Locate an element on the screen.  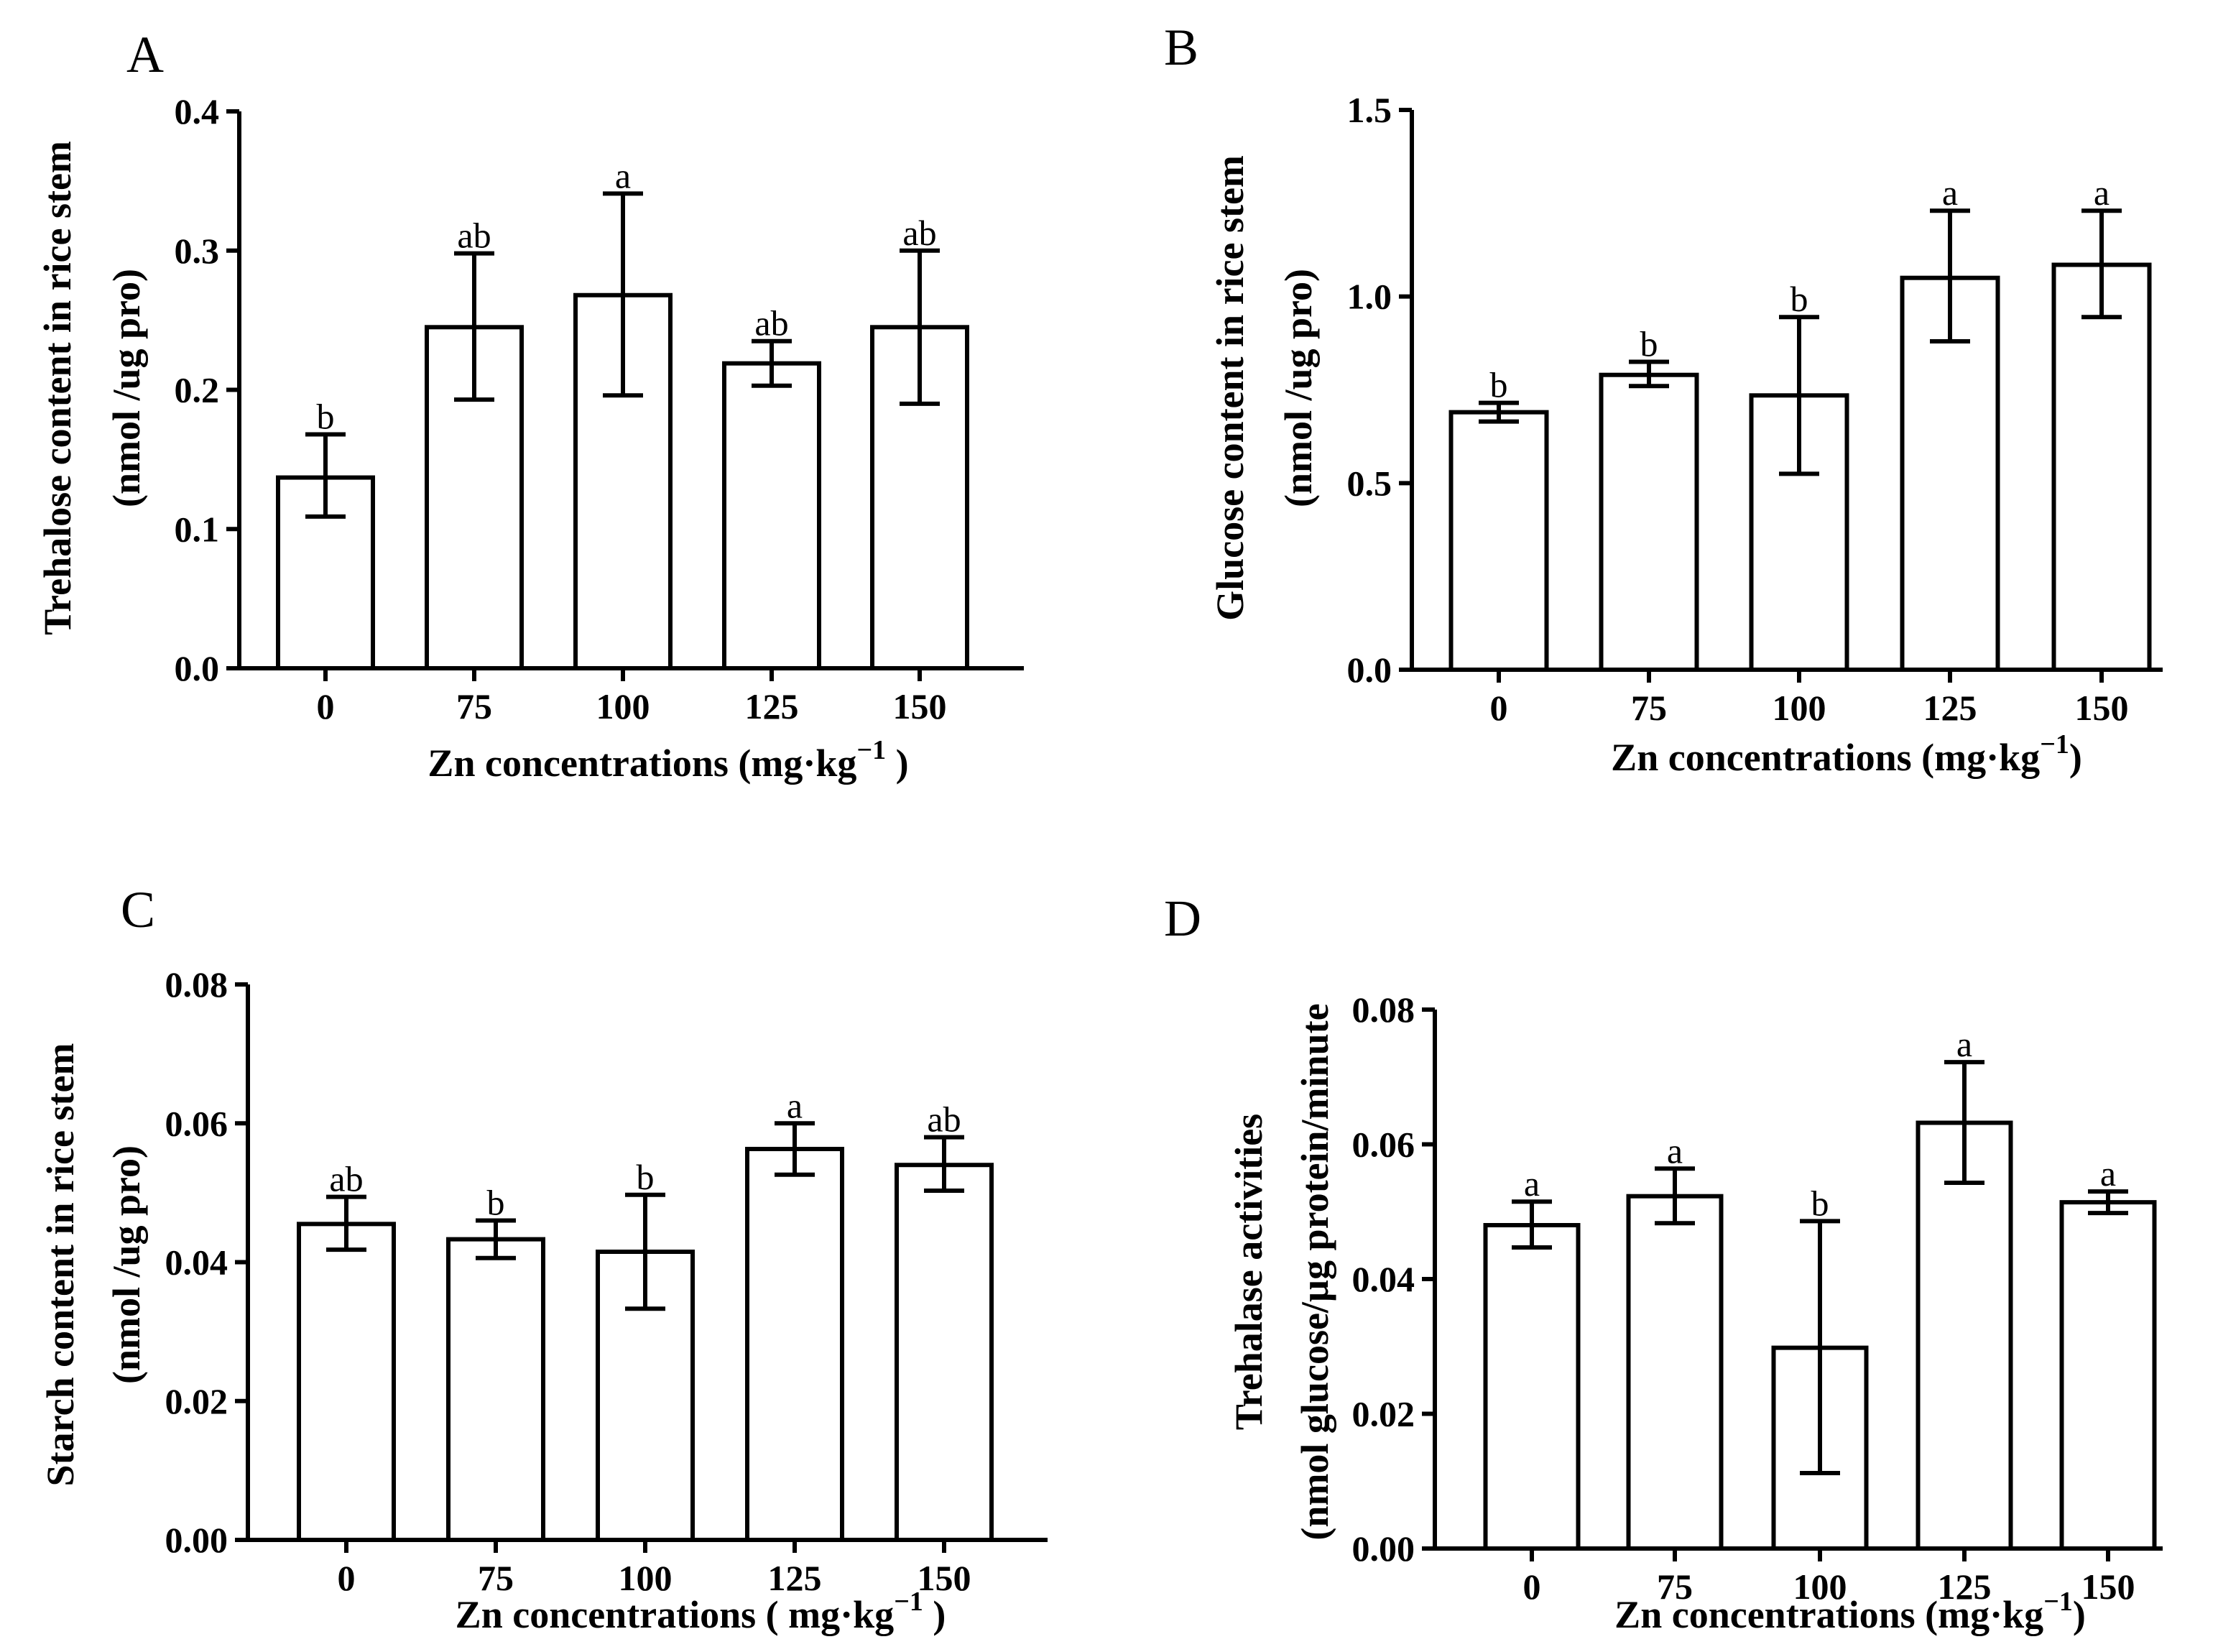
significance-label-a-100: a is located at coordinates (623, 175).